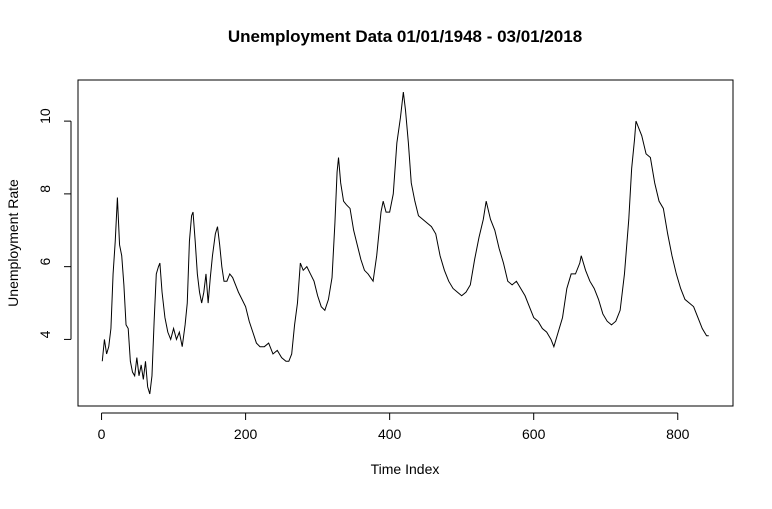  I want to click on y-tick-label: 6, so click(45, 262).